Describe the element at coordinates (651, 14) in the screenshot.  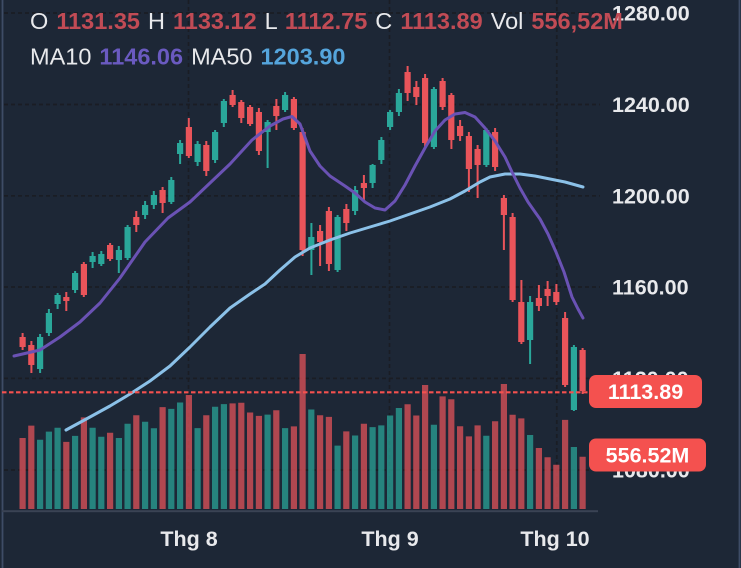
I see `svg-text: 1280.00` at that location.